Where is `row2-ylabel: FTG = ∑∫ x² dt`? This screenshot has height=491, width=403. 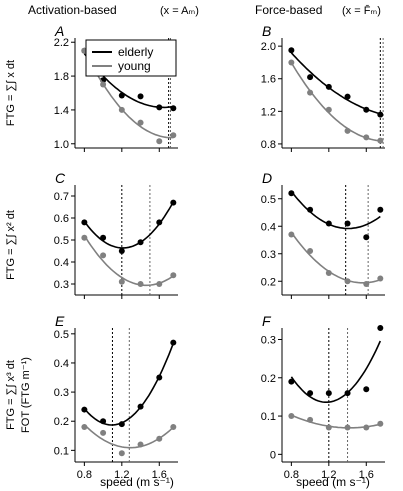 row2-ylabel: FTG = ∑∫ x² dt is located at coordinates (11, 245).